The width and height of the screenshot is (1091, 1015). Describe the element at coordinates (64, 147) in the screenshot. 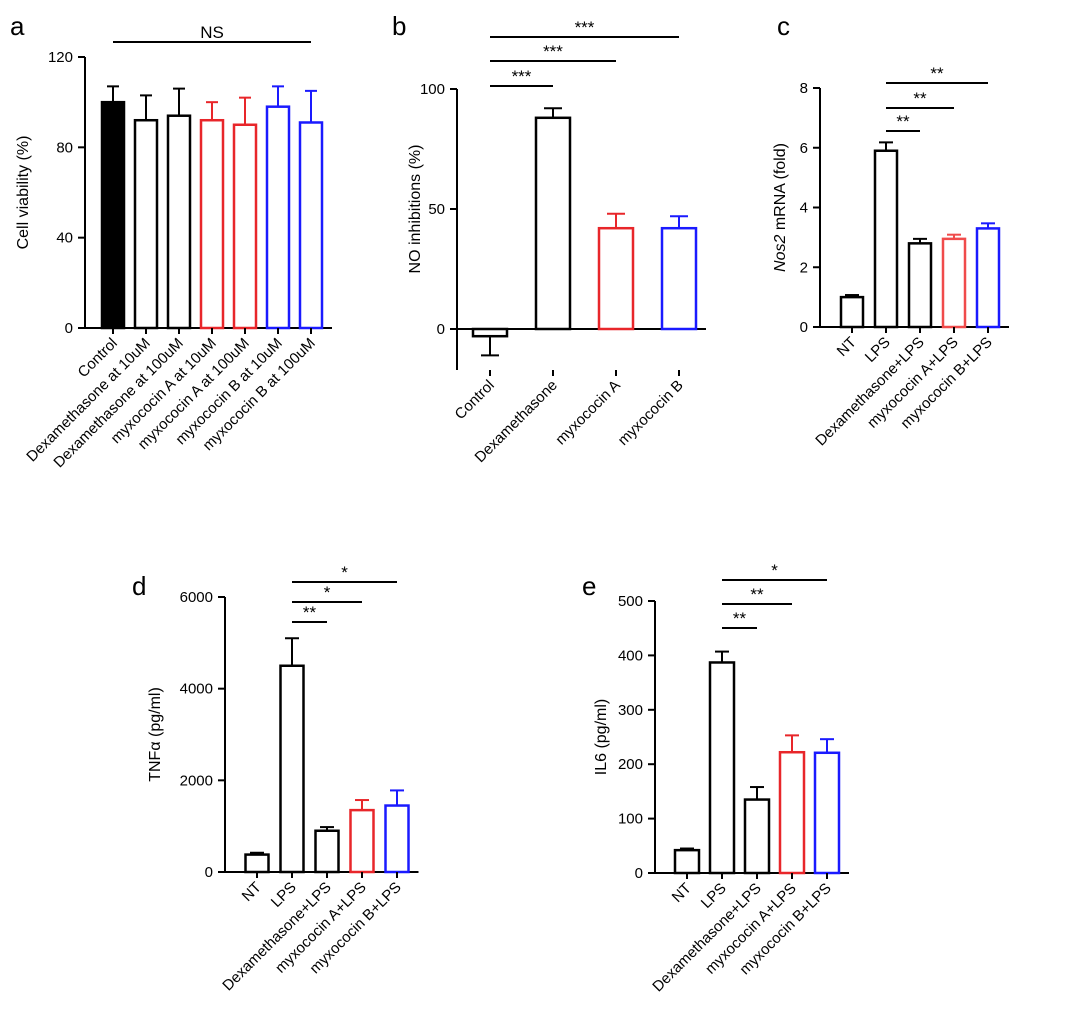

I see `y-tick-label: 80` at that location.